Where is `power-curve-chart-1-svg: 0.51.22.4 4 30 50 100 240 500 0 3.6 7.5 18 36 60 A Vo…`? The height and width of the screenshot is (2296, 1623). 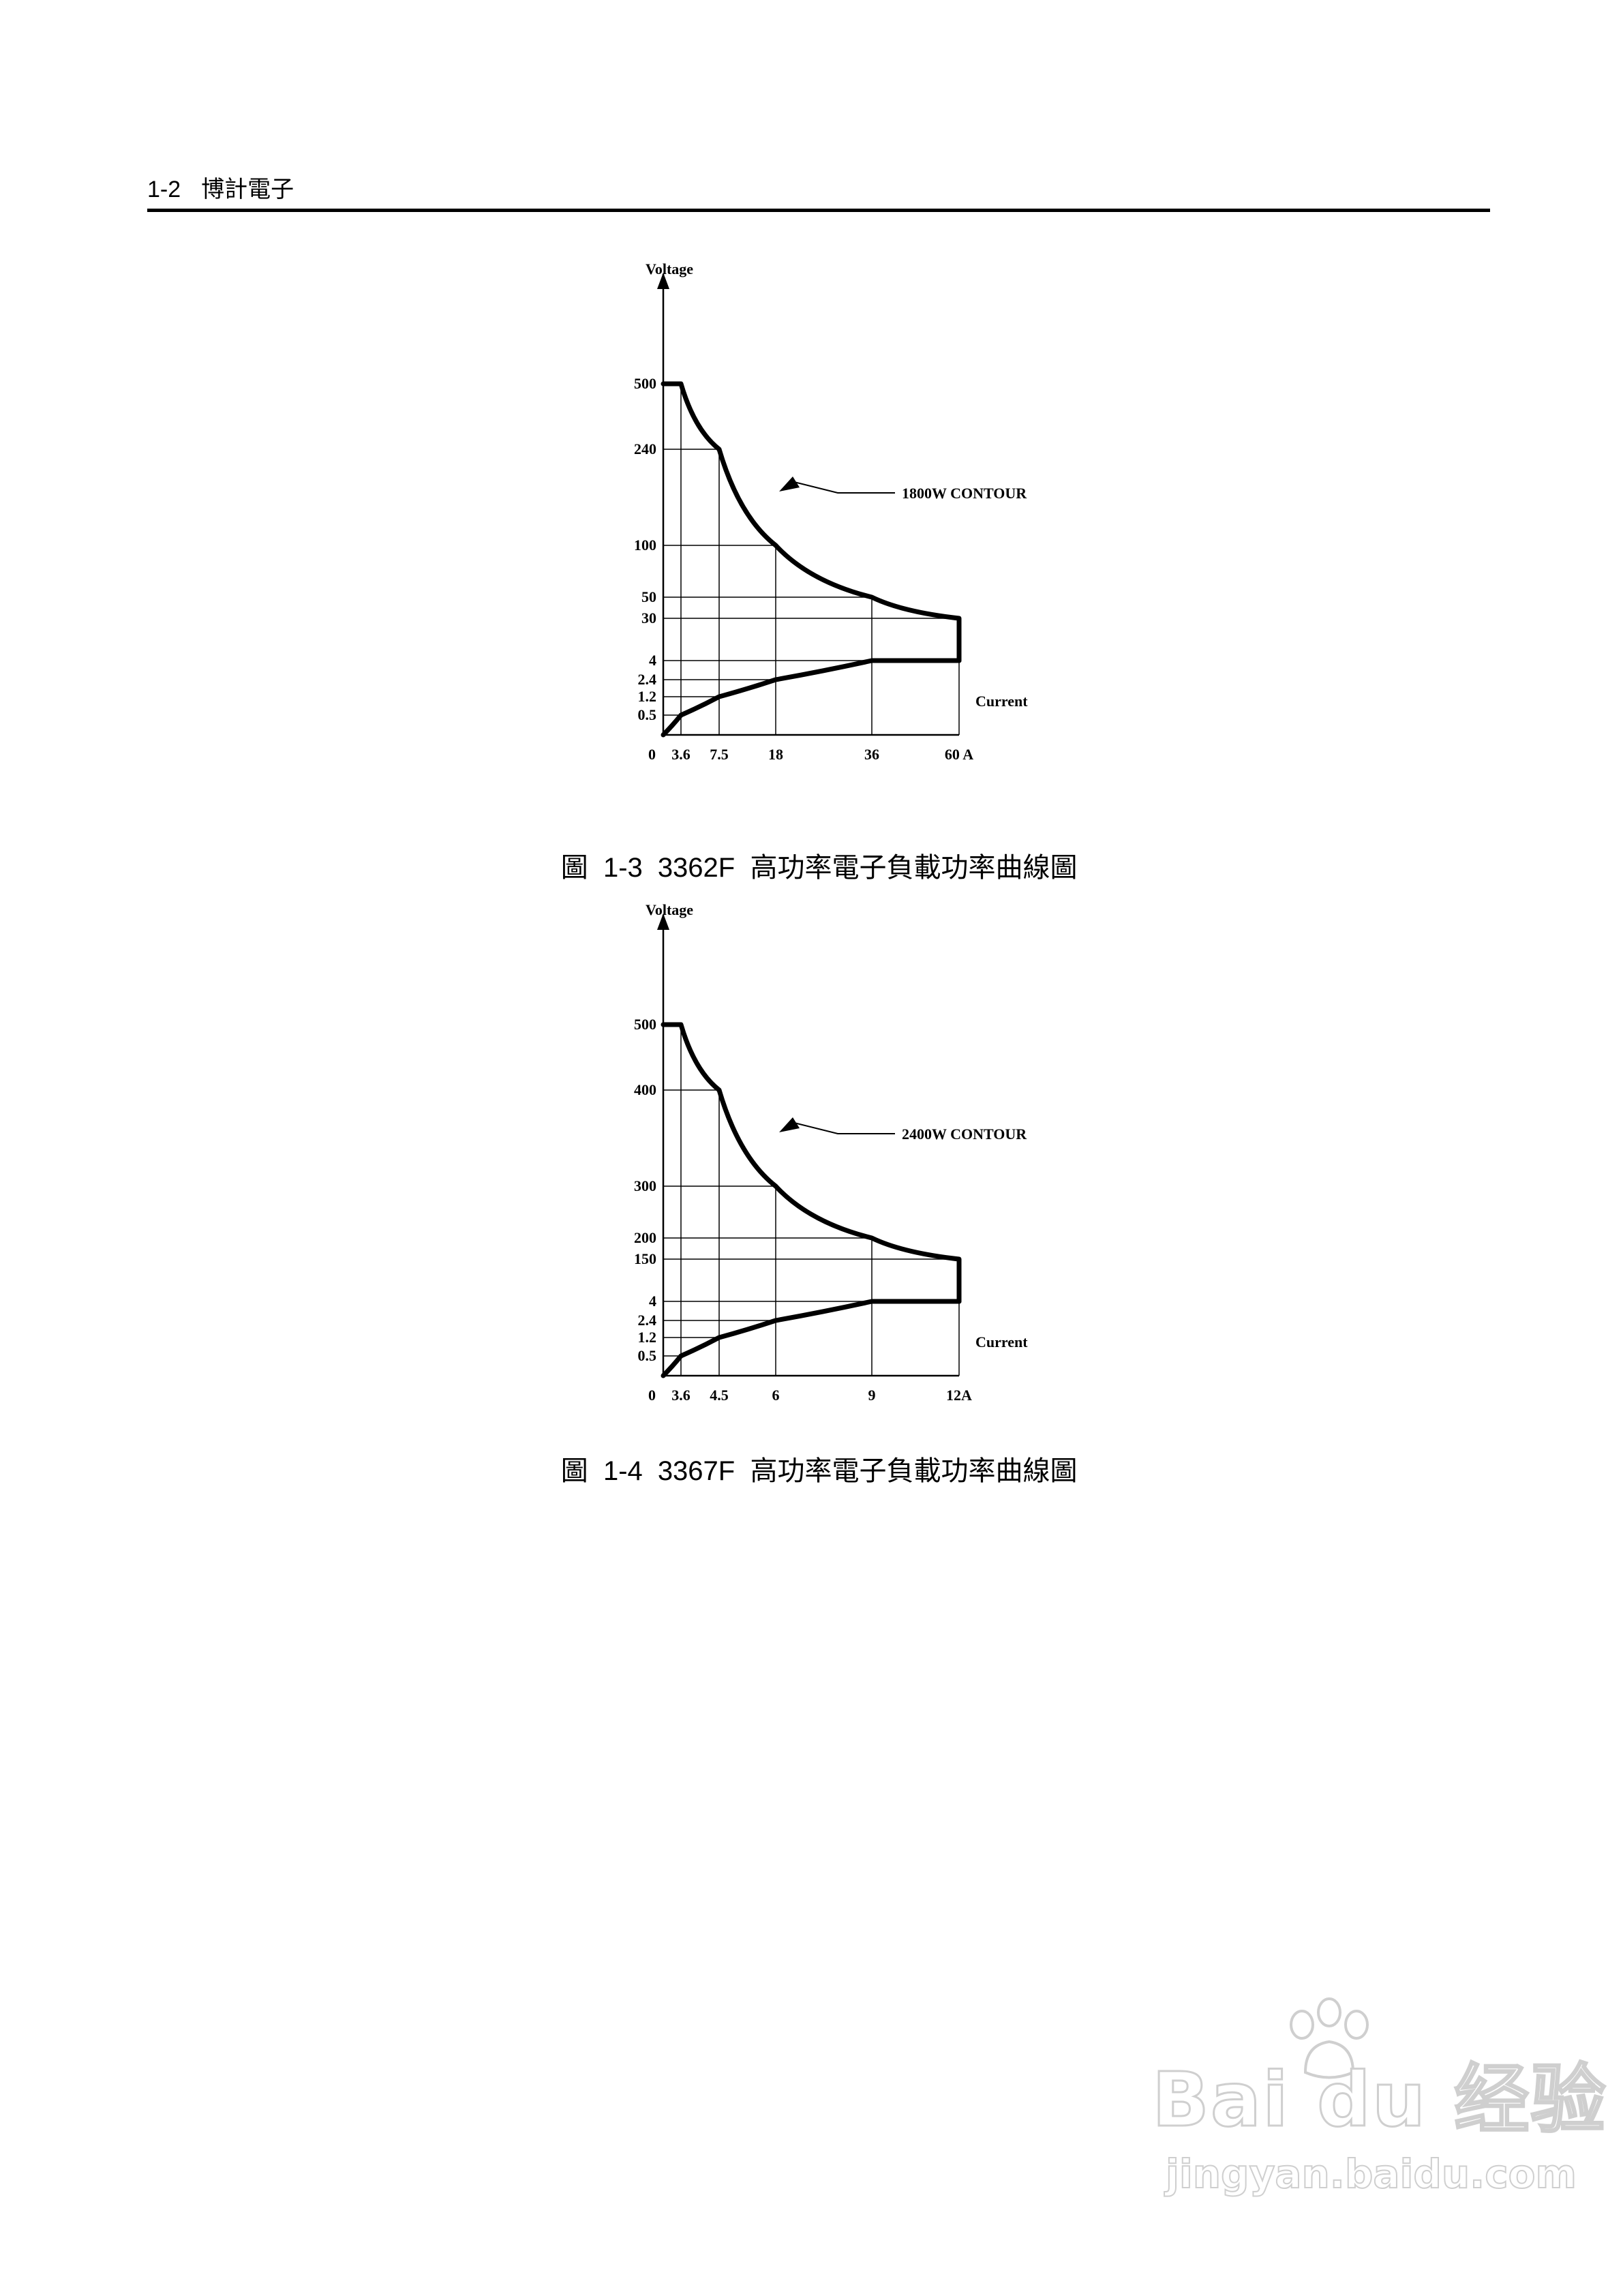 power-curve-chart-1-svg: 0.51.22.4 4 30 50 100 240 500 0 3.6 7.5 18 36 60 A Vo… is located at coordinates (831, 512).